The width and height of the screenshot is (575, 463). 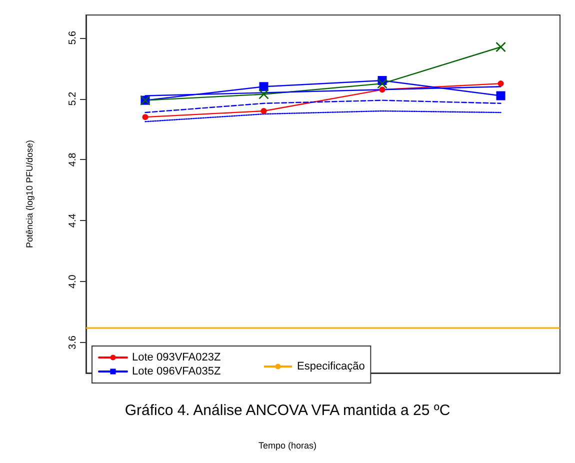 I want to click on text: Gráfico 4. Análise ANCOVA VFA mantida a 25 ºC, so click(x=287, y=410).